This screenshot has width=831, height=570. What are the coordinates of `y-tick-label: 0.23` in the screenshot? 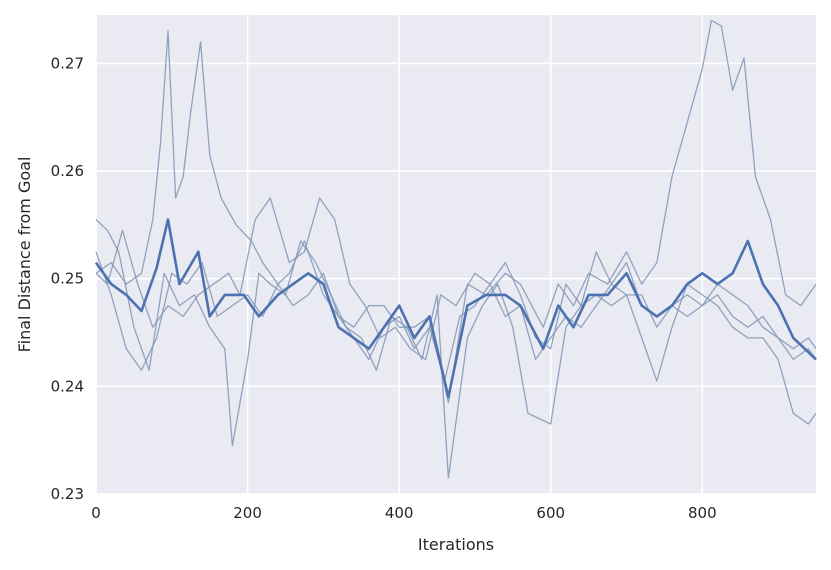 It's located at (67, 494).